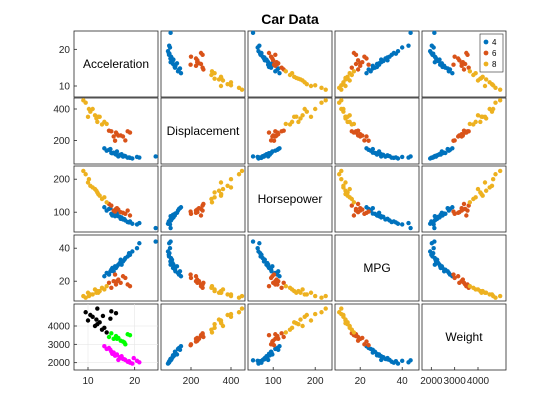 This screenshot has width=560, height=420. What do you see at coordinates (290, 64) in the screenshot?
I see `panel-acceleration-vs-horsepower` at bounding box center [290, 64].